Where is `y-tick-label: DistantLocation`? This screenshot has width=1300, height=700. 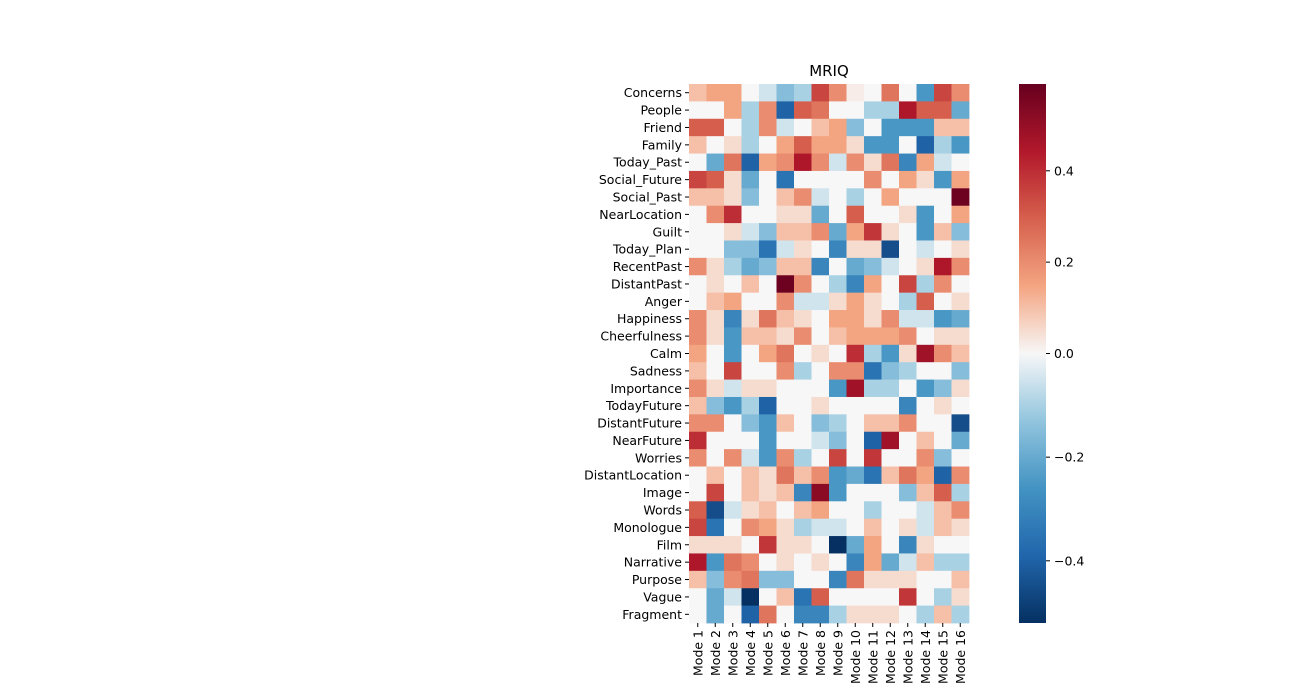 y-tick-label: DistantLocation is located at coordinates (633, 475).